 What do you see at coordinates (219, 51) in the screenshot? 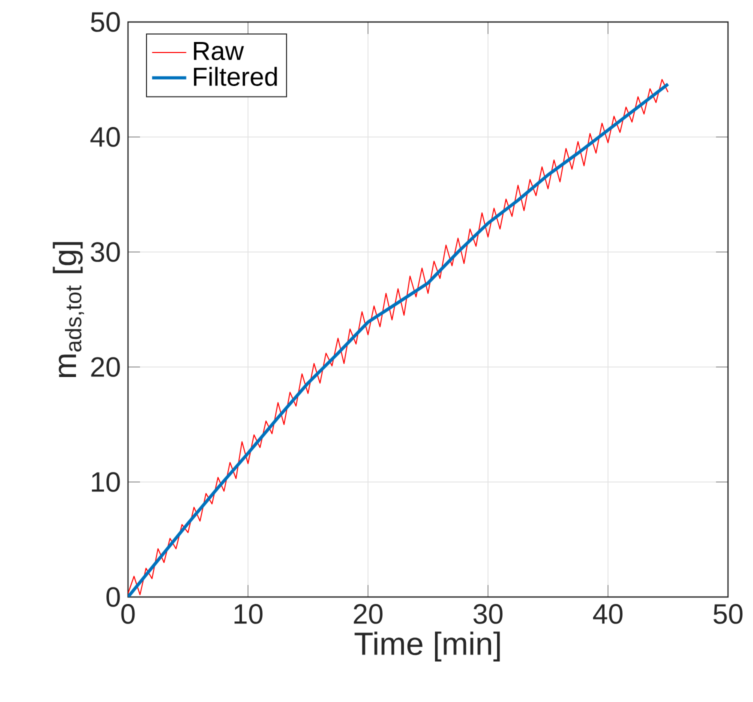
I see `legend-label: Raw` at bounding box center [219, 51].